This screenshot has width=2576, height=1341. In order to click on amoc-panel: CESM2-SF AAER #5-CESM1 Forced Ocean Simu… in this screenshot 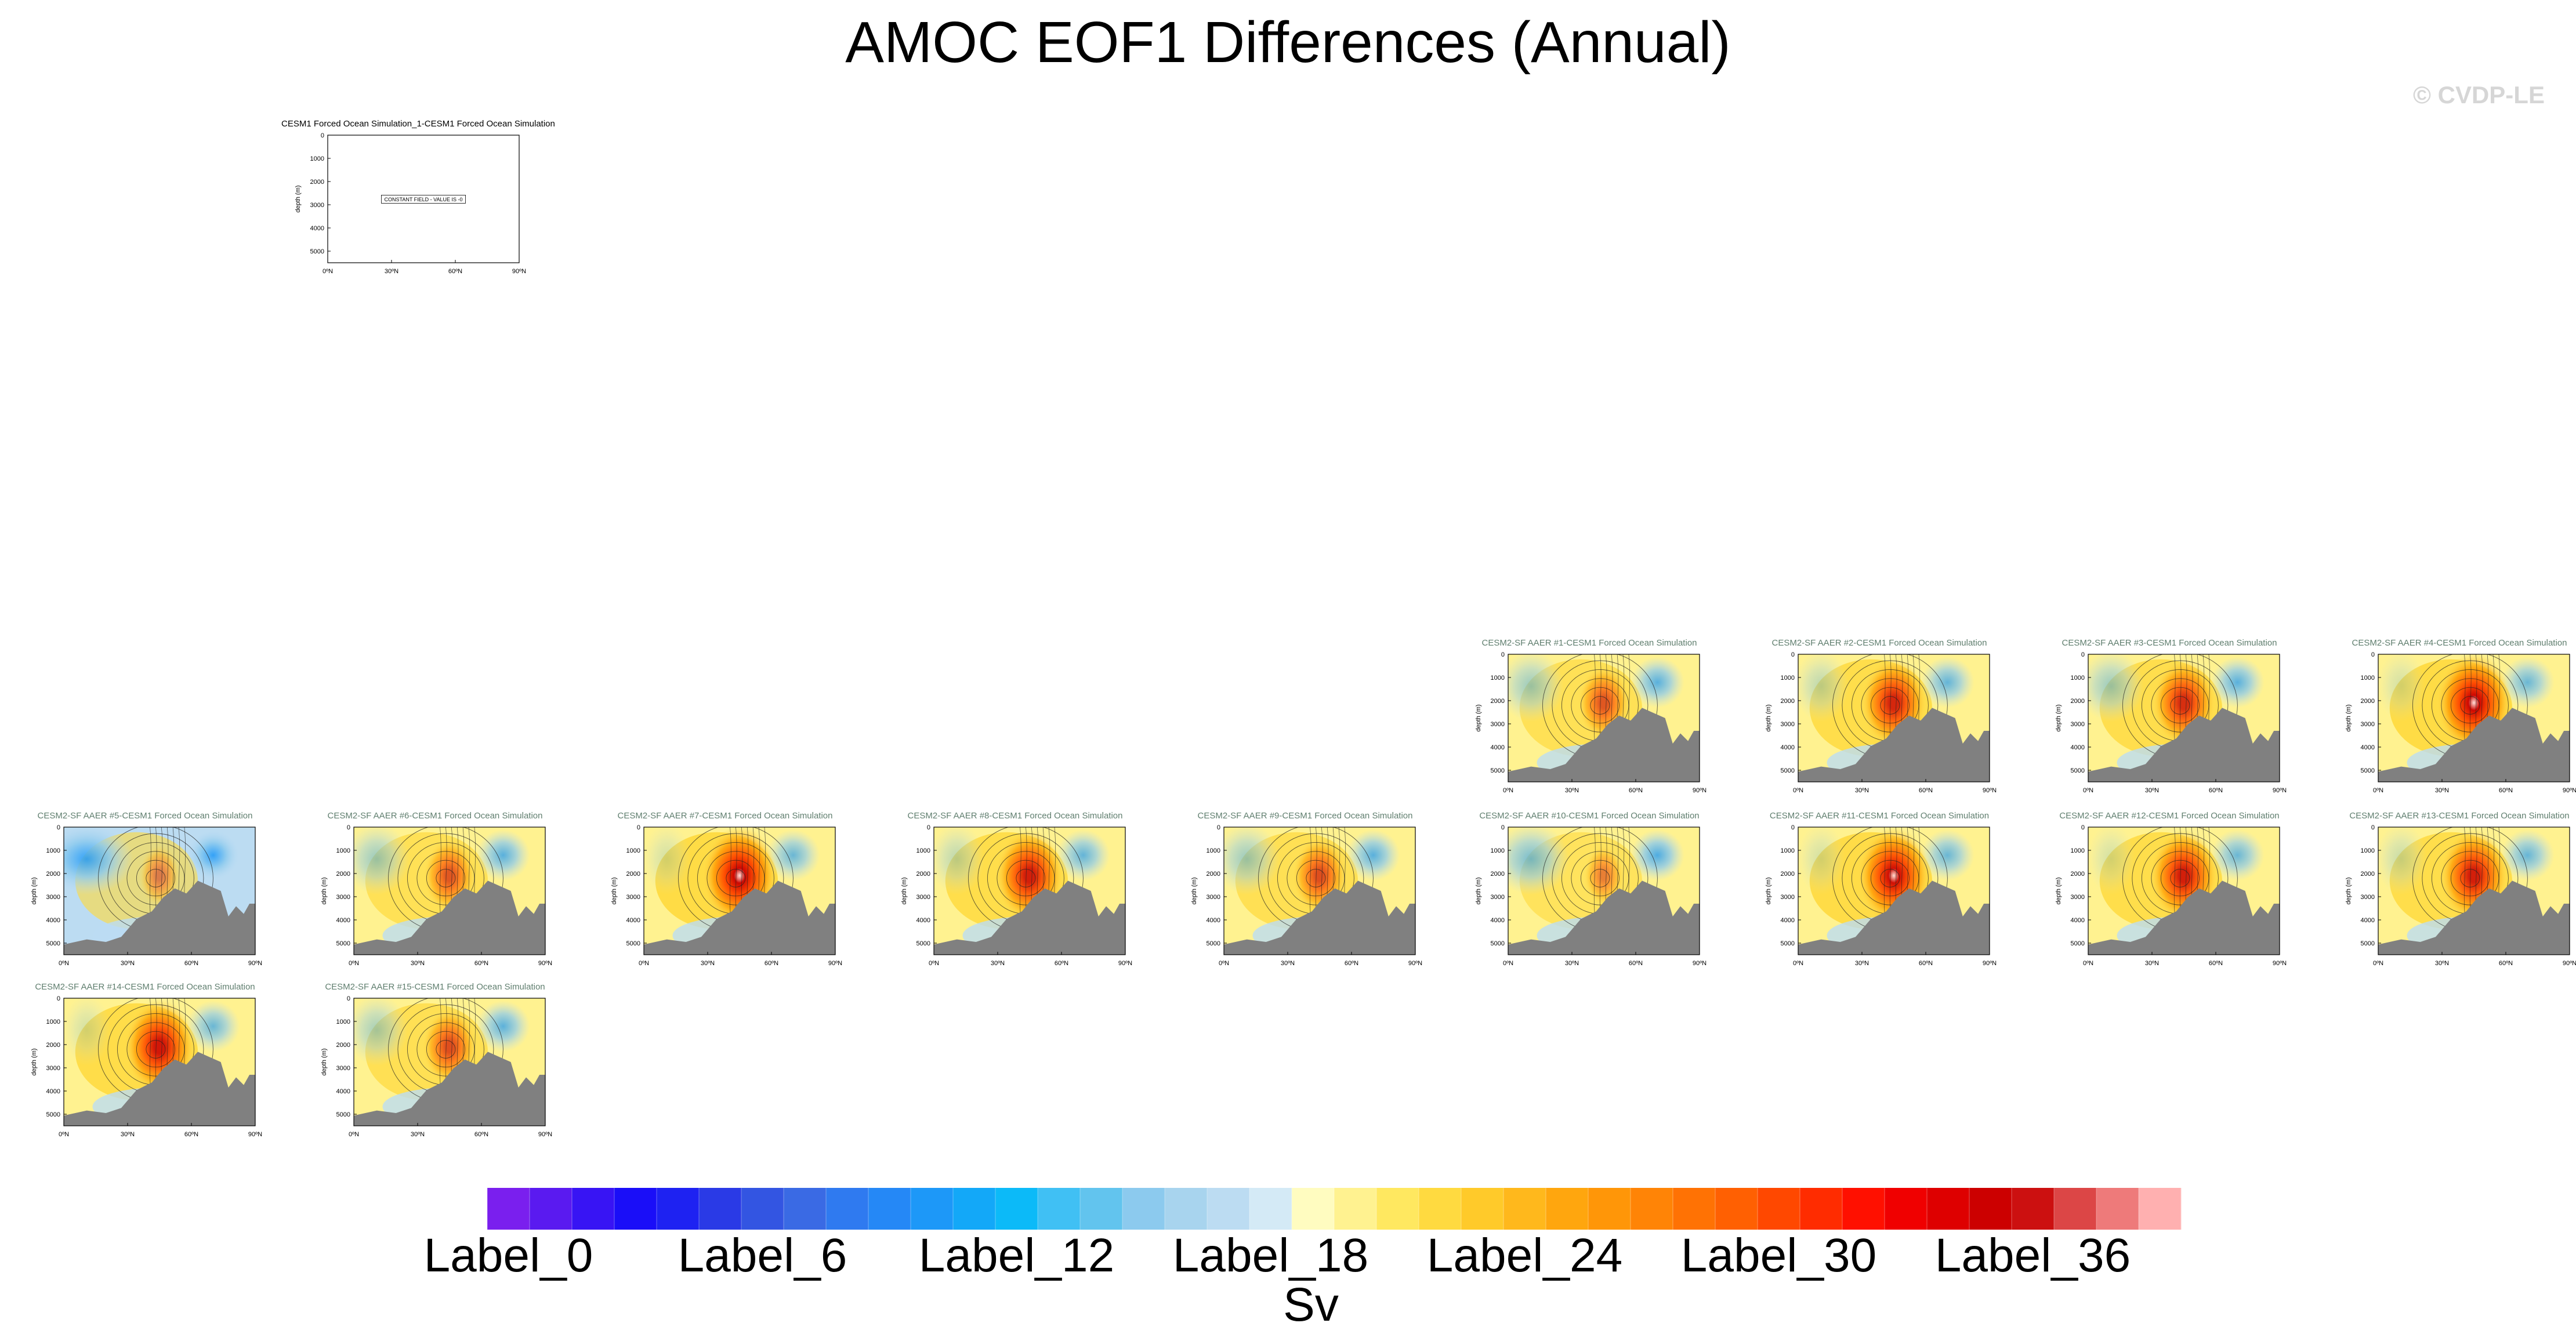, I will do `click(142, 898)`.